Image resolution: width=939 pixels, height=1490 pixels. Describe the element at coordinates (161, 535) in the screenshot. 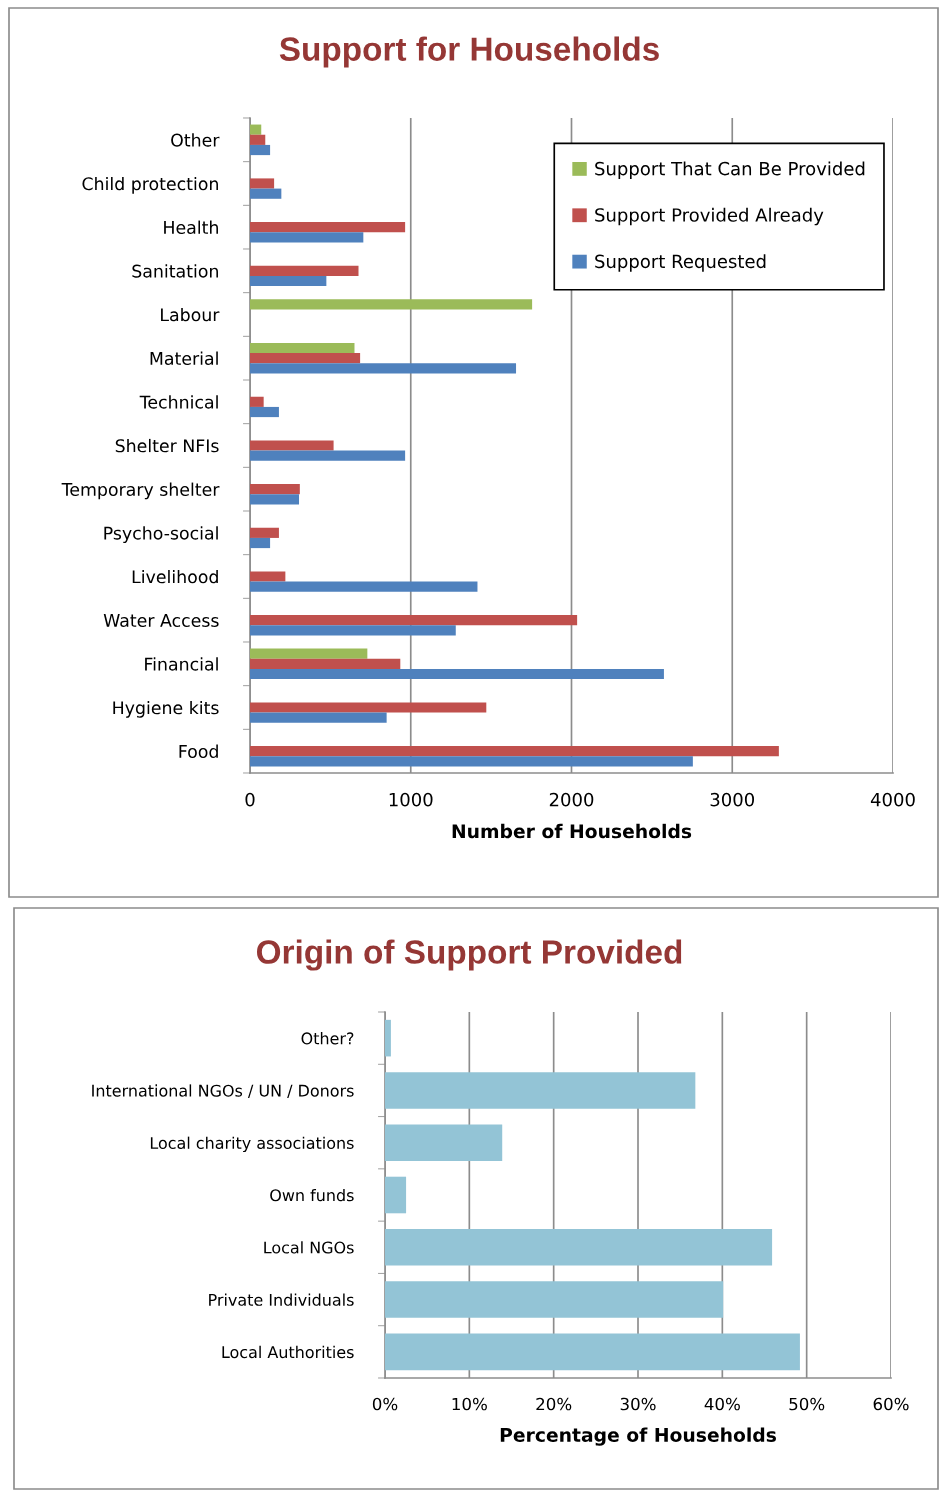

I see `y-tick-label: Psycho-social` at that location.